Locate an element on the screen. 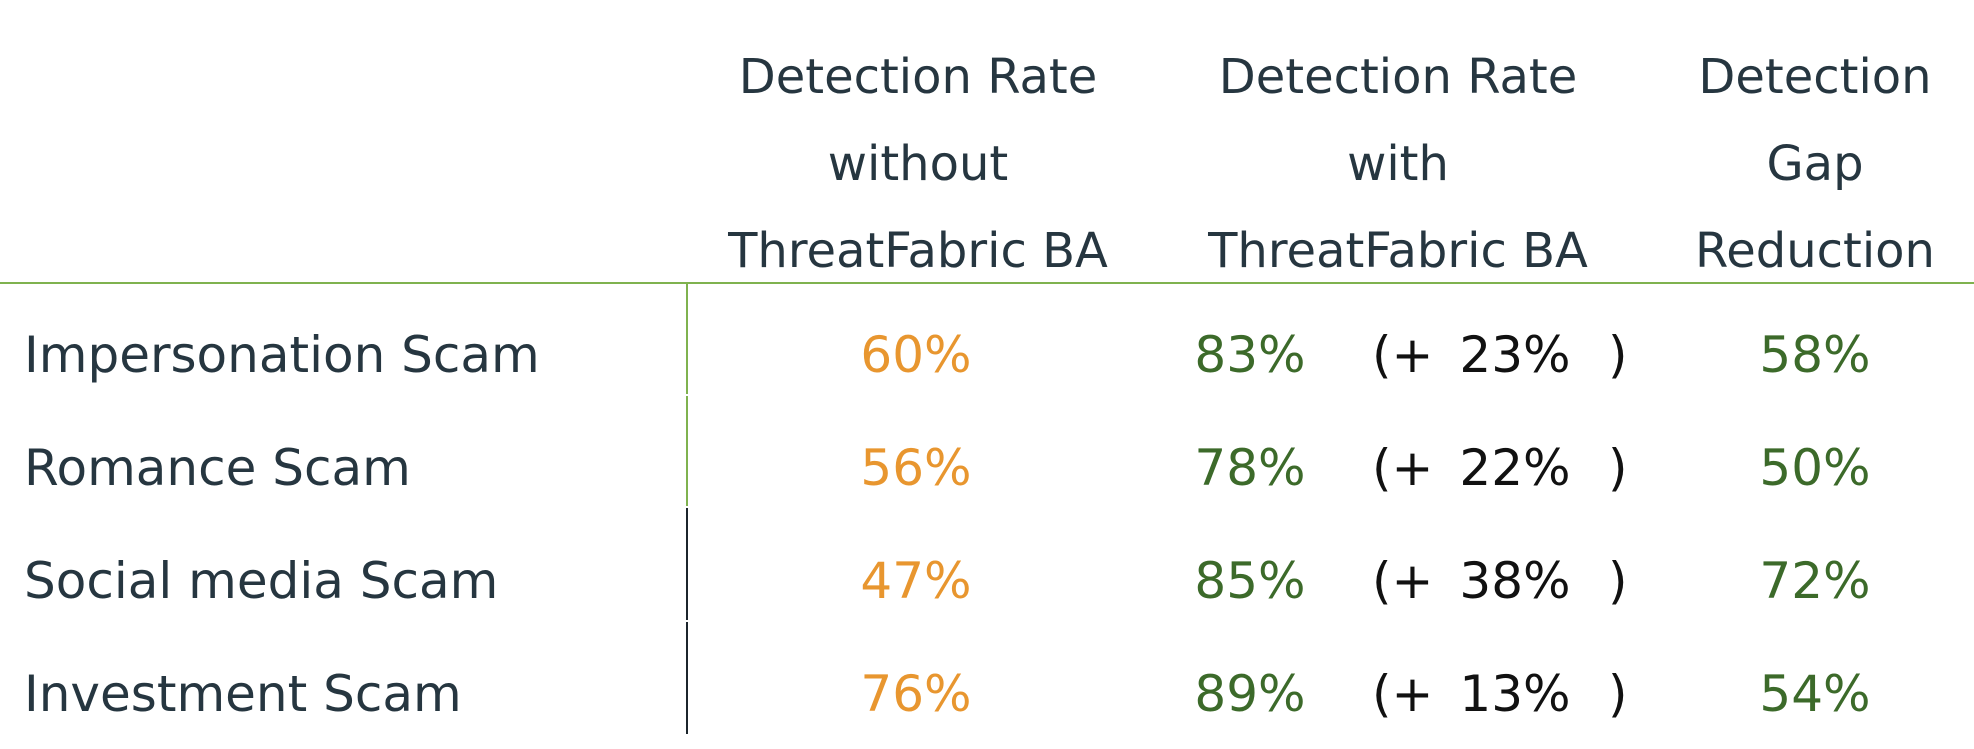  rate-without-ba: 76% is located at coordinates (916, 694).